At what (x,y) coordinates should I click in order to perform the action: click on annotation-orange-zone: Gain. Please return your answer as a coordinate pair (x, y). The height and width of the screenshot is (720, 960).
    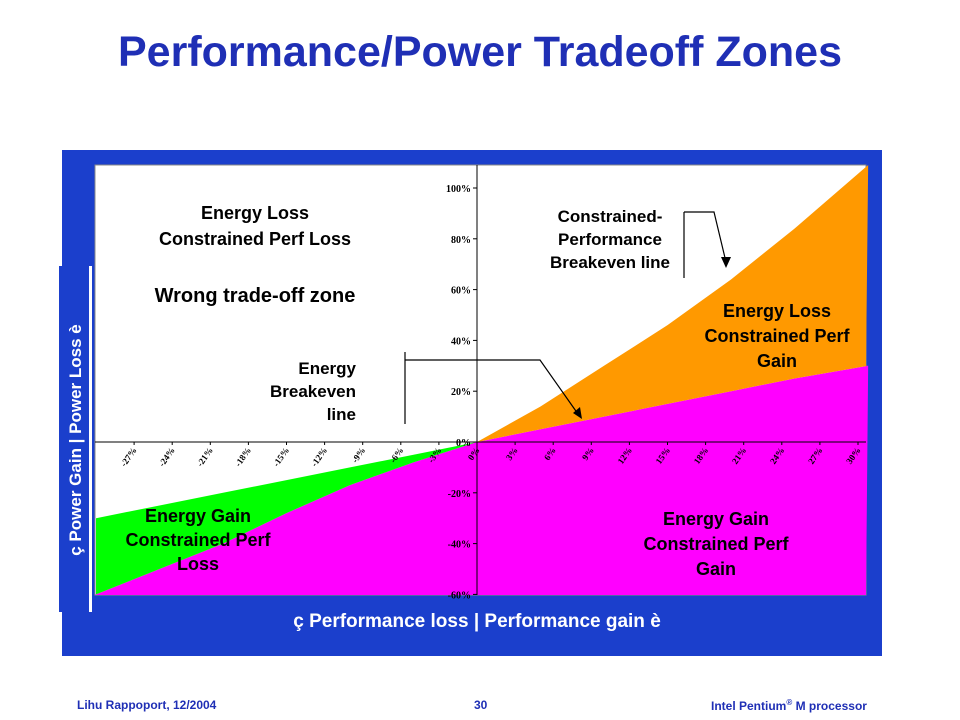
    Looking at the image, I should click on (777, 361).